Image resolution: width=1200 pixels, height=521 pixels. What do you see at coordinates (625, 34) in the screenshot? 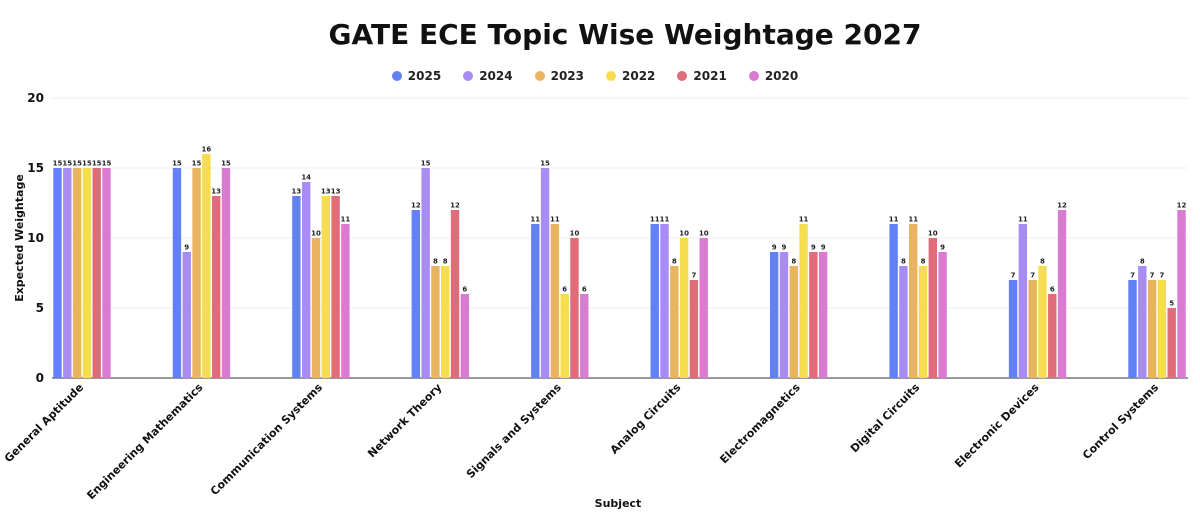
I see `chart-title: GATE ECE Topic Wise Weightage 2027` at bounding box center [625, 34].